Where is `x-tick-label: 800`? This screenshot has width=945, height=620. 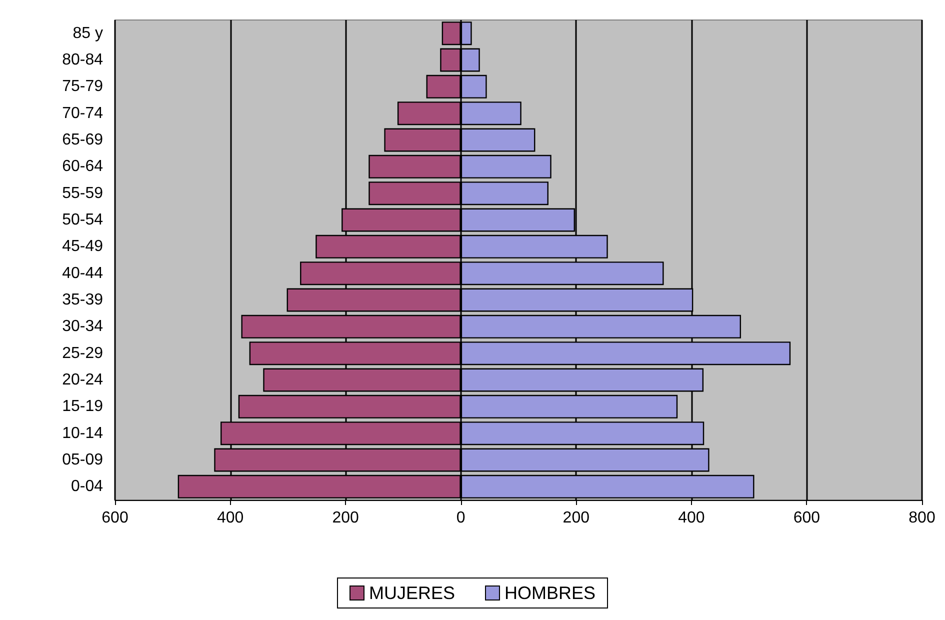 x-tick-label: 800 is located at coordinates (922, 518).